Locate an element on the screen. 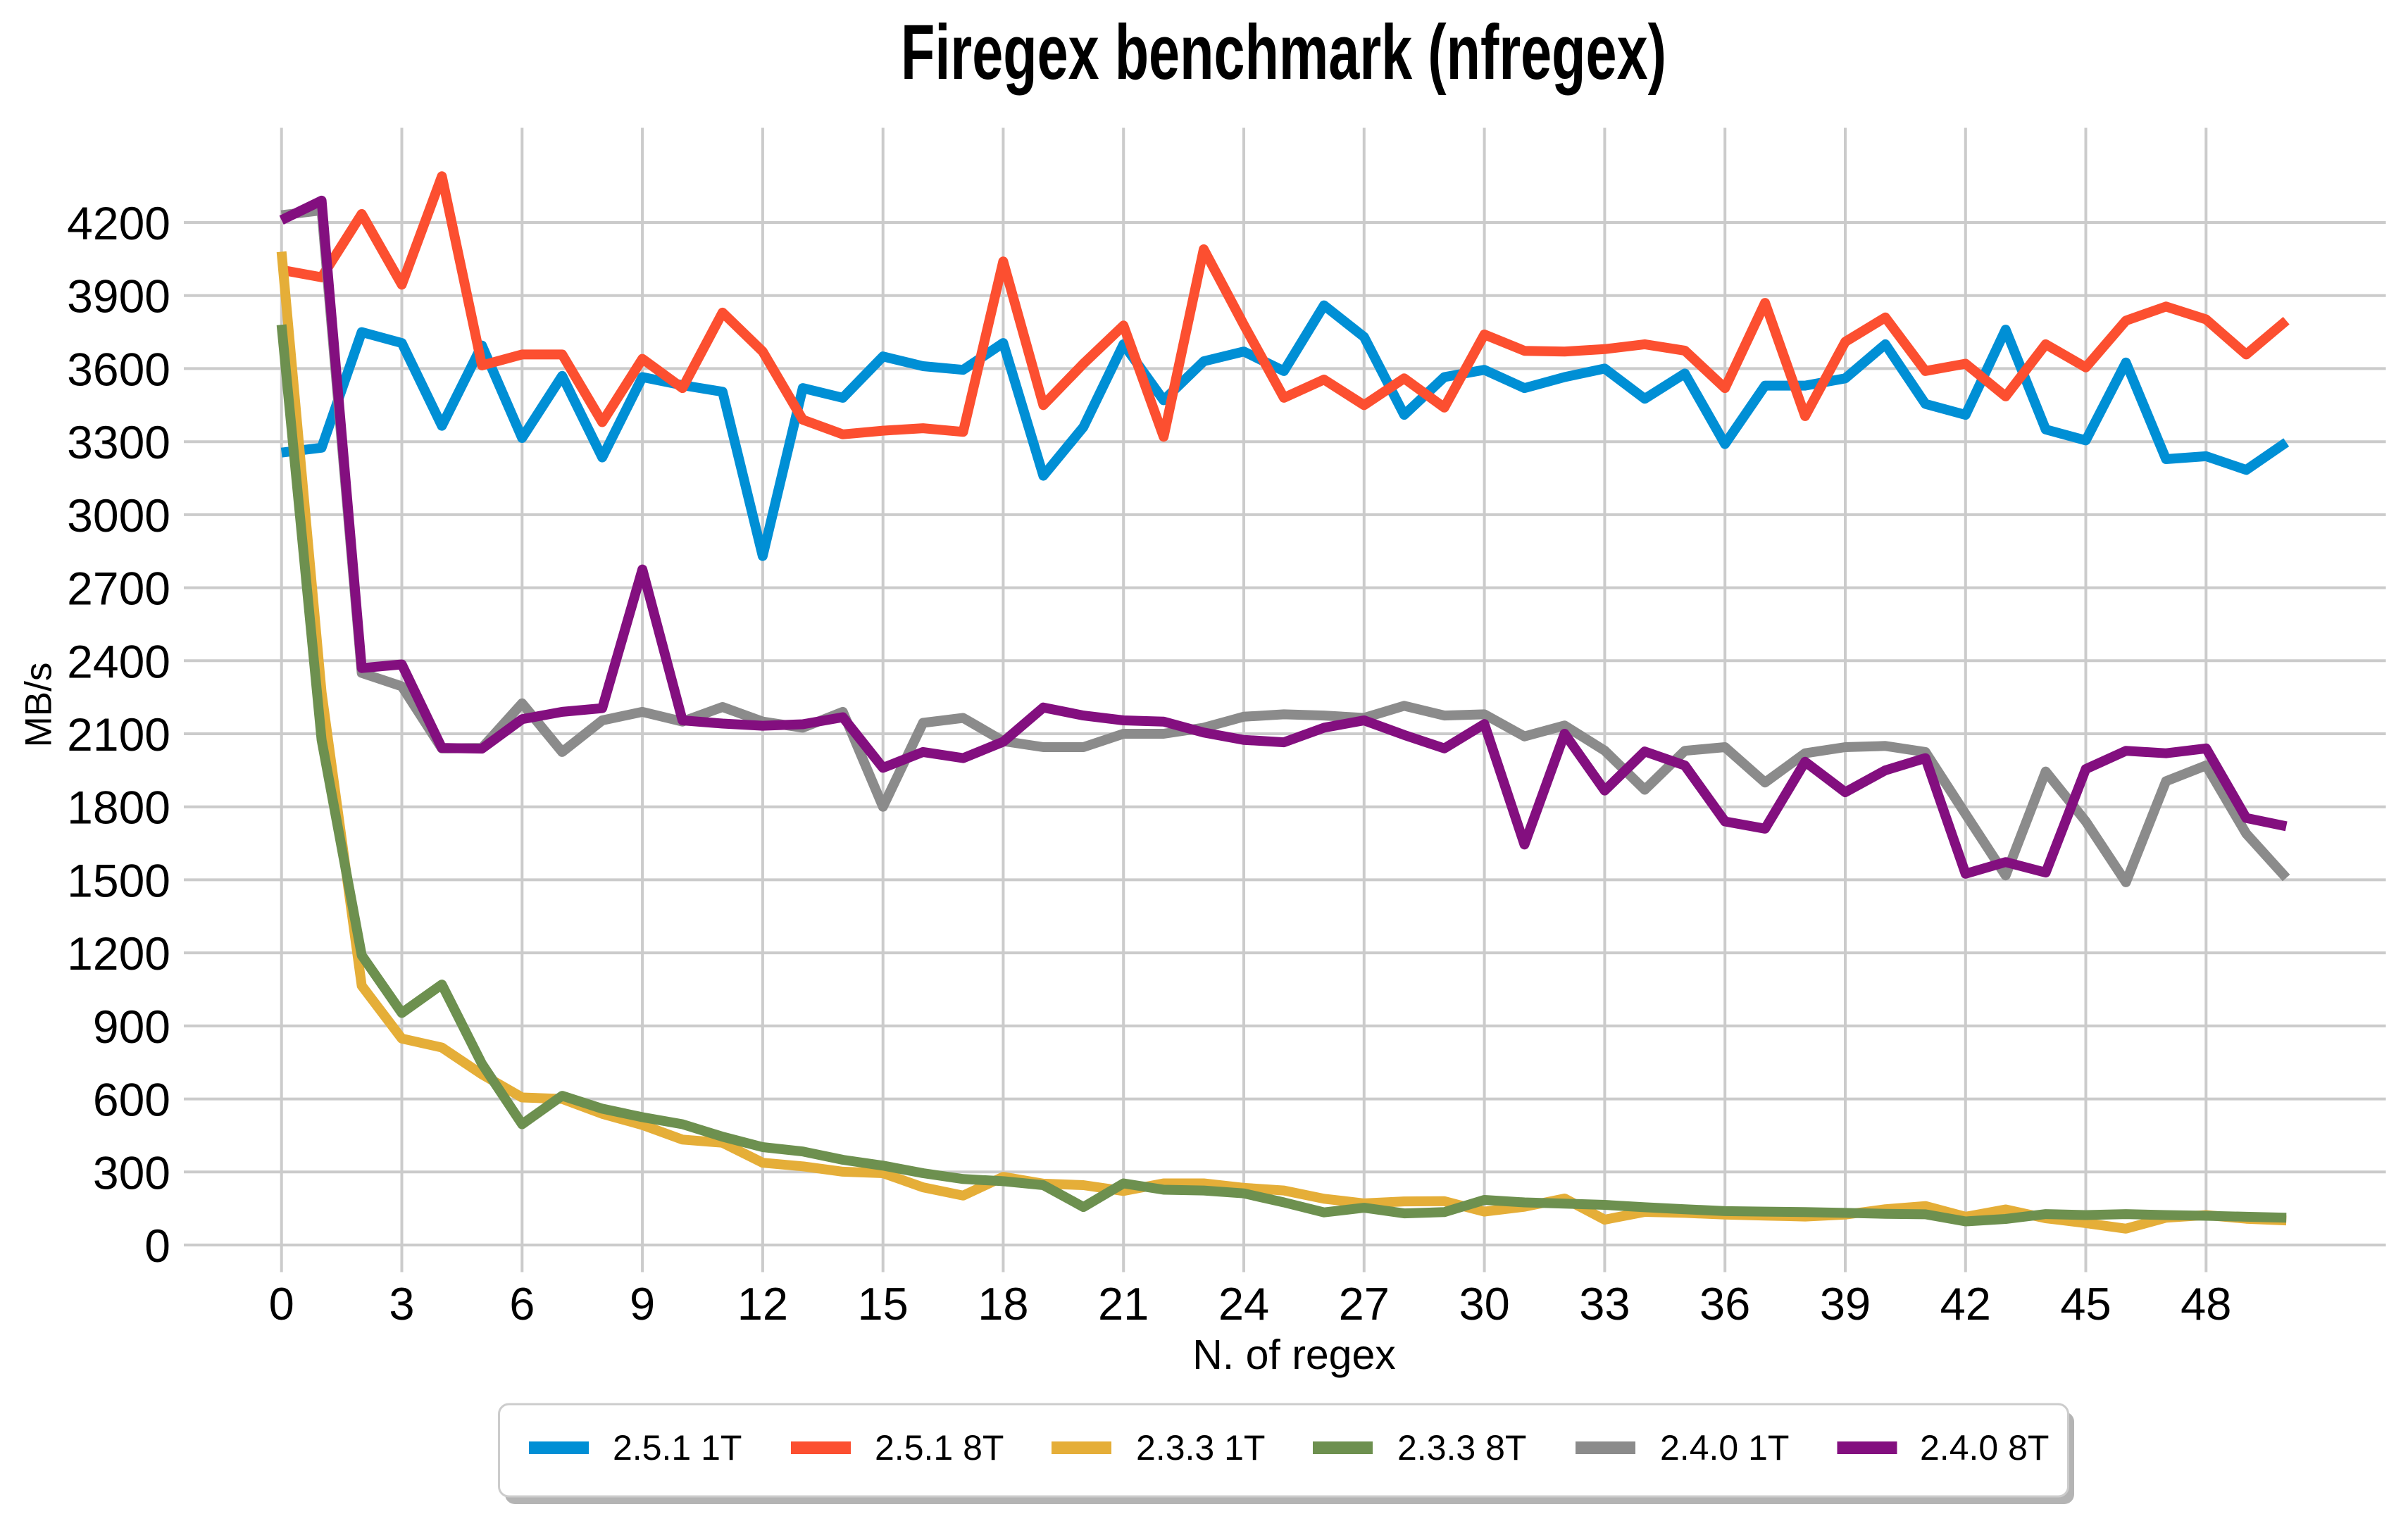 This screenshot has height=1514, width=2408. svg-text: 4200 is located at coordinates (118, 223).